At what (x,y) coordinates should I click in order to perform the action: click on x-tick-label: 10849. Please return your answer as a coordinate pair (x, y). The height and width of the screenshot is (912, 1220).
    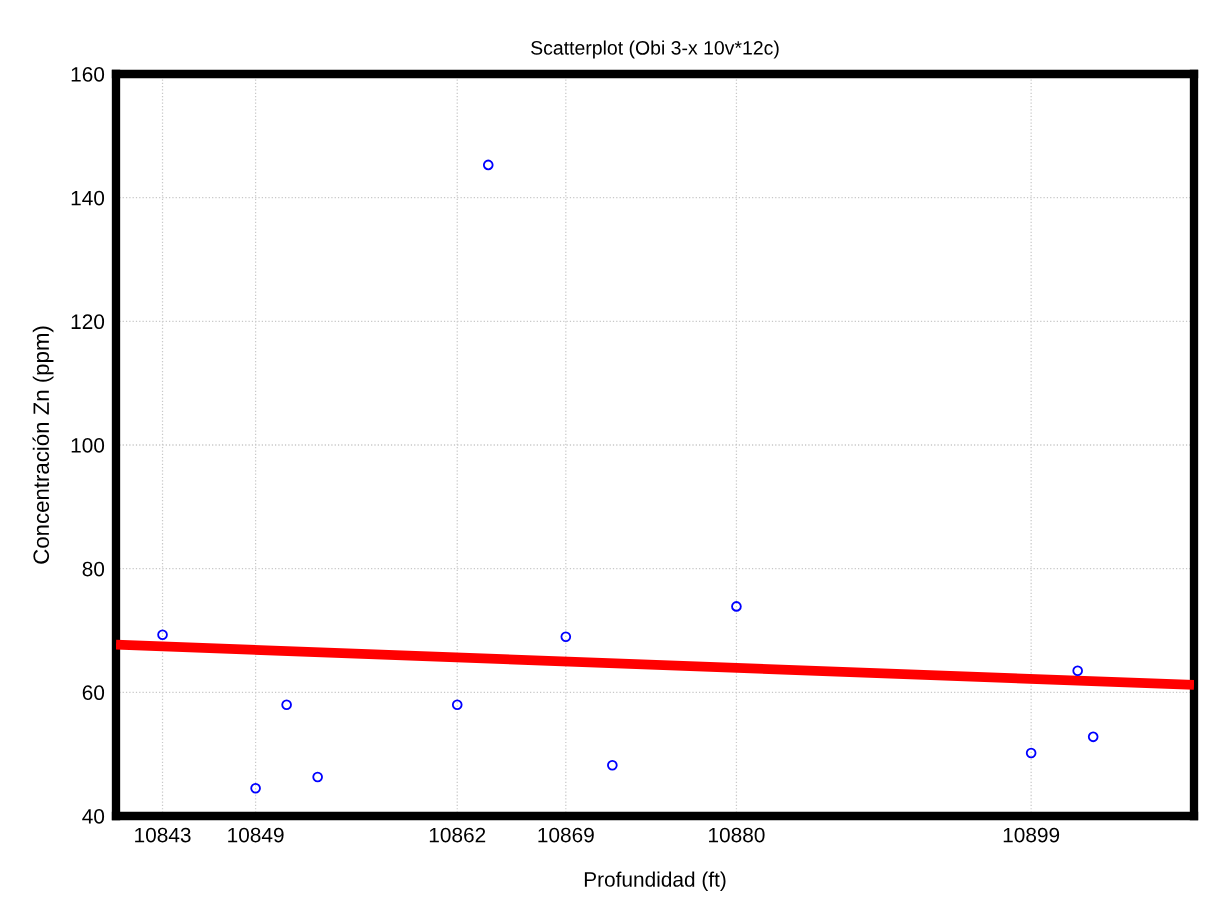
    Looking at the image, I should click on (256, 835).